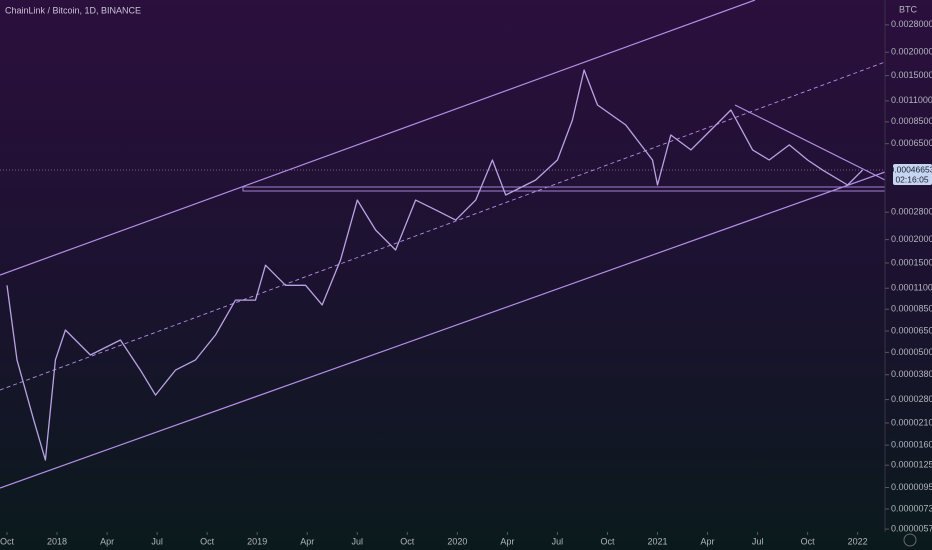  I want to click on y-tick-label: 0.0000210, so click(911, 422).